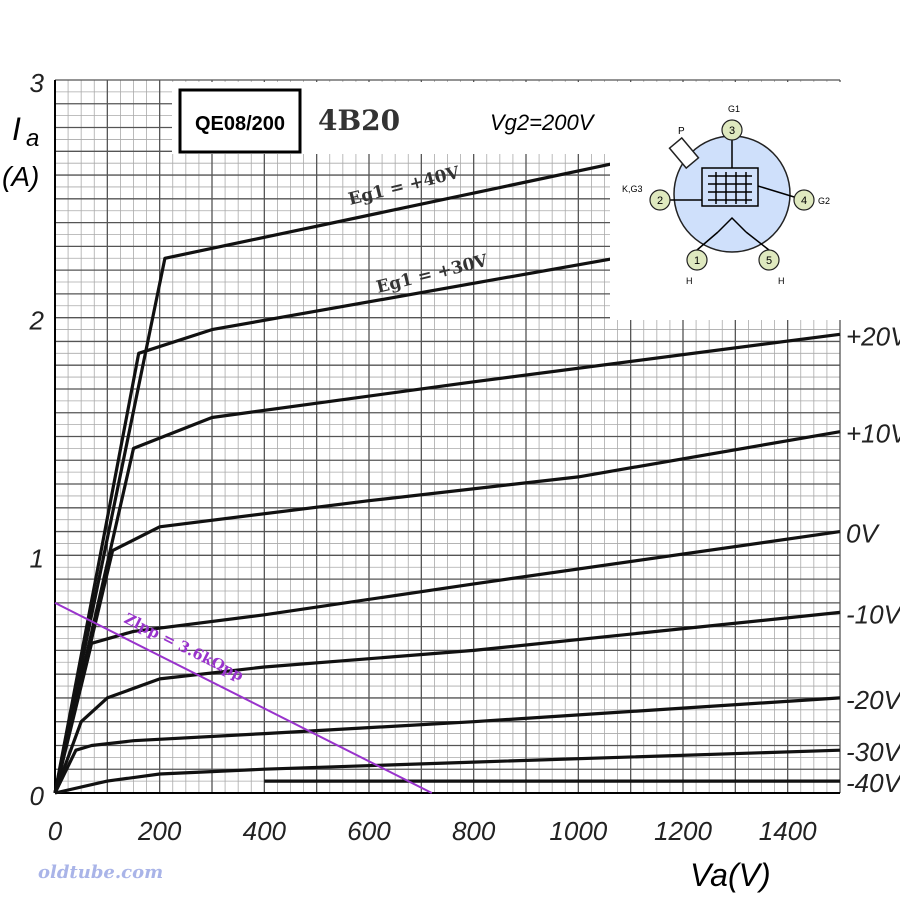 Image resolution: width=900 pixels, height=900 pixels. What do you see at coordinates (100, 872) in the screenshot?
I see `watermark: oldtube.com` at bounding box center [100, 872].